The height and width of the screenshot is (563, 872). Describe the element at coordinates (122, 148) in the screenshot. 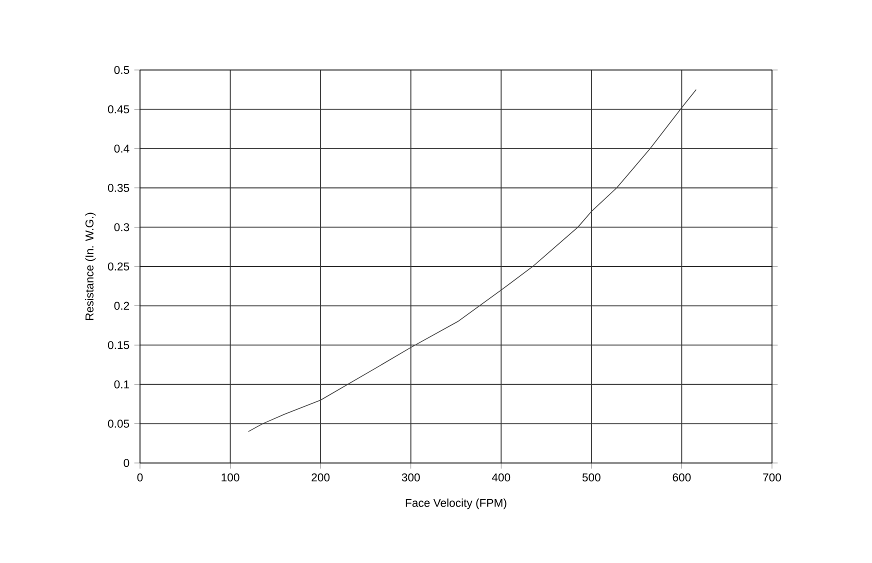

I see `y-tick-label: 0.4` at that location.